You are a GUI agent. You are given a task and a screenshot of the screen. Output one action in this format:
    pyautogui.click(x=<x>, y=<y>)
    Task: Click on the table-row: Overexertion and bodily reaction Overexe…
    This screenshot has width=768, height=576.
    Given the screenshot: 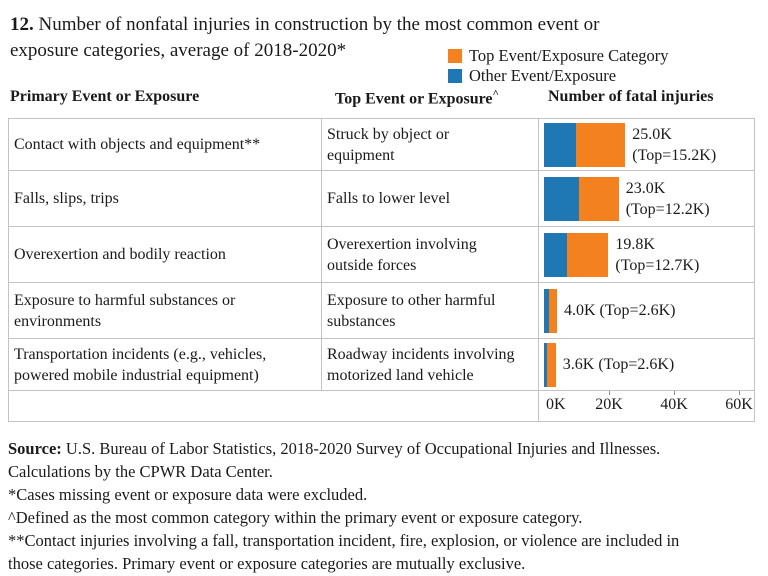 What is the action you would take?
    pyautogui.click(x=381, y=255)
    